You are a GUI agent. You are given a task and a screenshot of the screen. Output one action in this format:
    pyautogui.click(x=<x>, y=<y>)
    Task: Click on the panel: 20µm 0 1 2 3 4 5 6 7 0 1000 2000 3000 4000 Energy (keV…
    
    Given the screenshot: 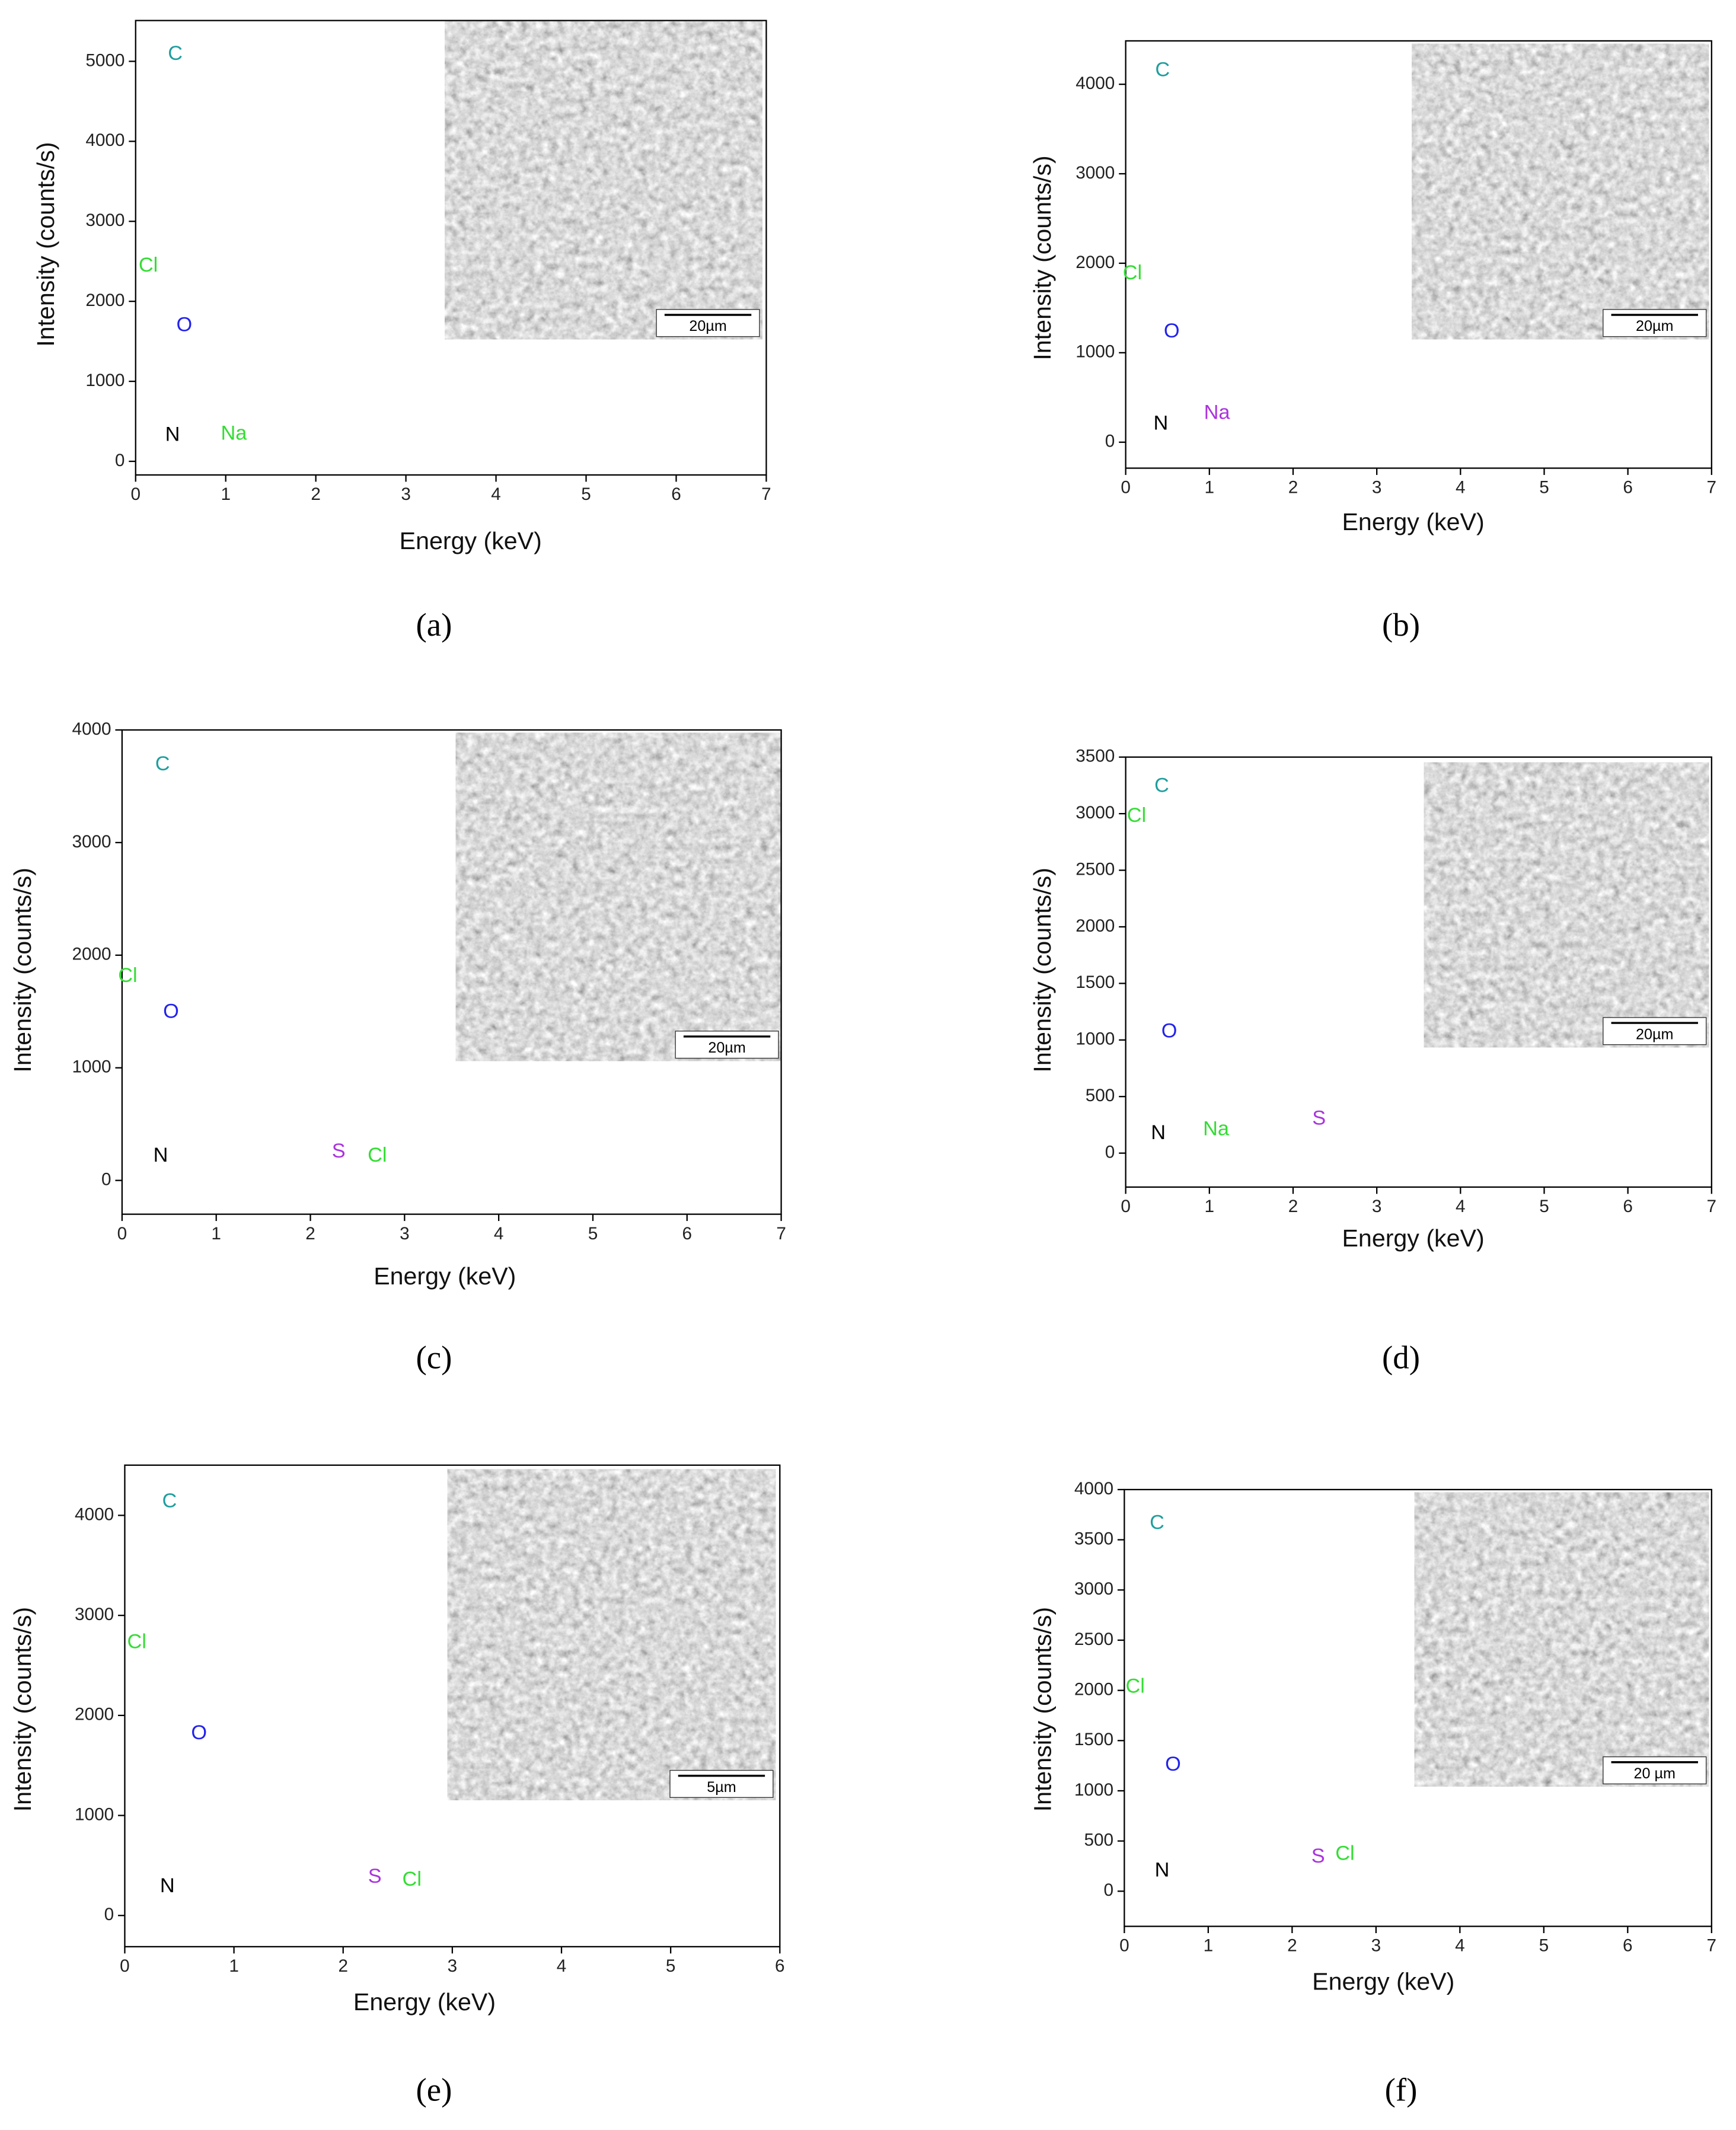 What is the action you would take?
    pyautogui.click(x=1373, y=342)
    